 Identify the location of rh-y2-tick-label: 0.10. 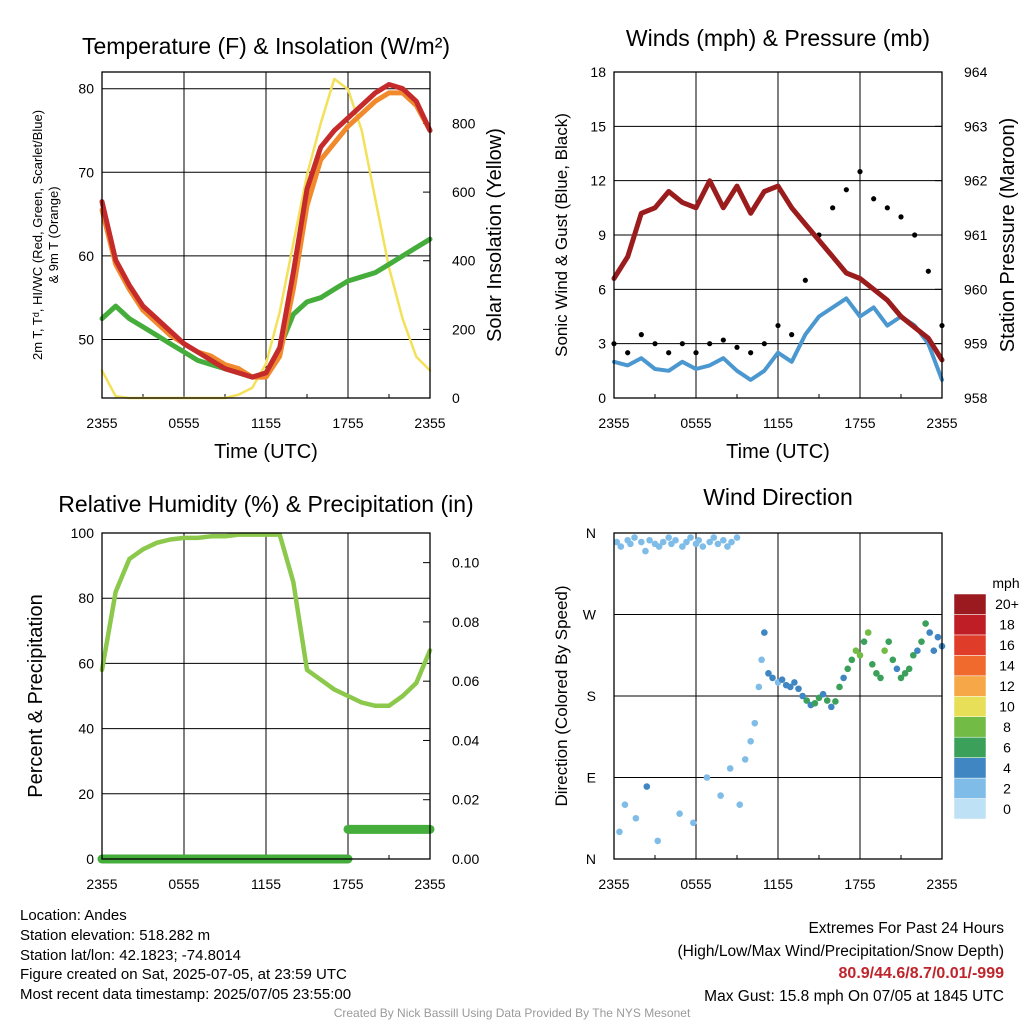
(465, 563).